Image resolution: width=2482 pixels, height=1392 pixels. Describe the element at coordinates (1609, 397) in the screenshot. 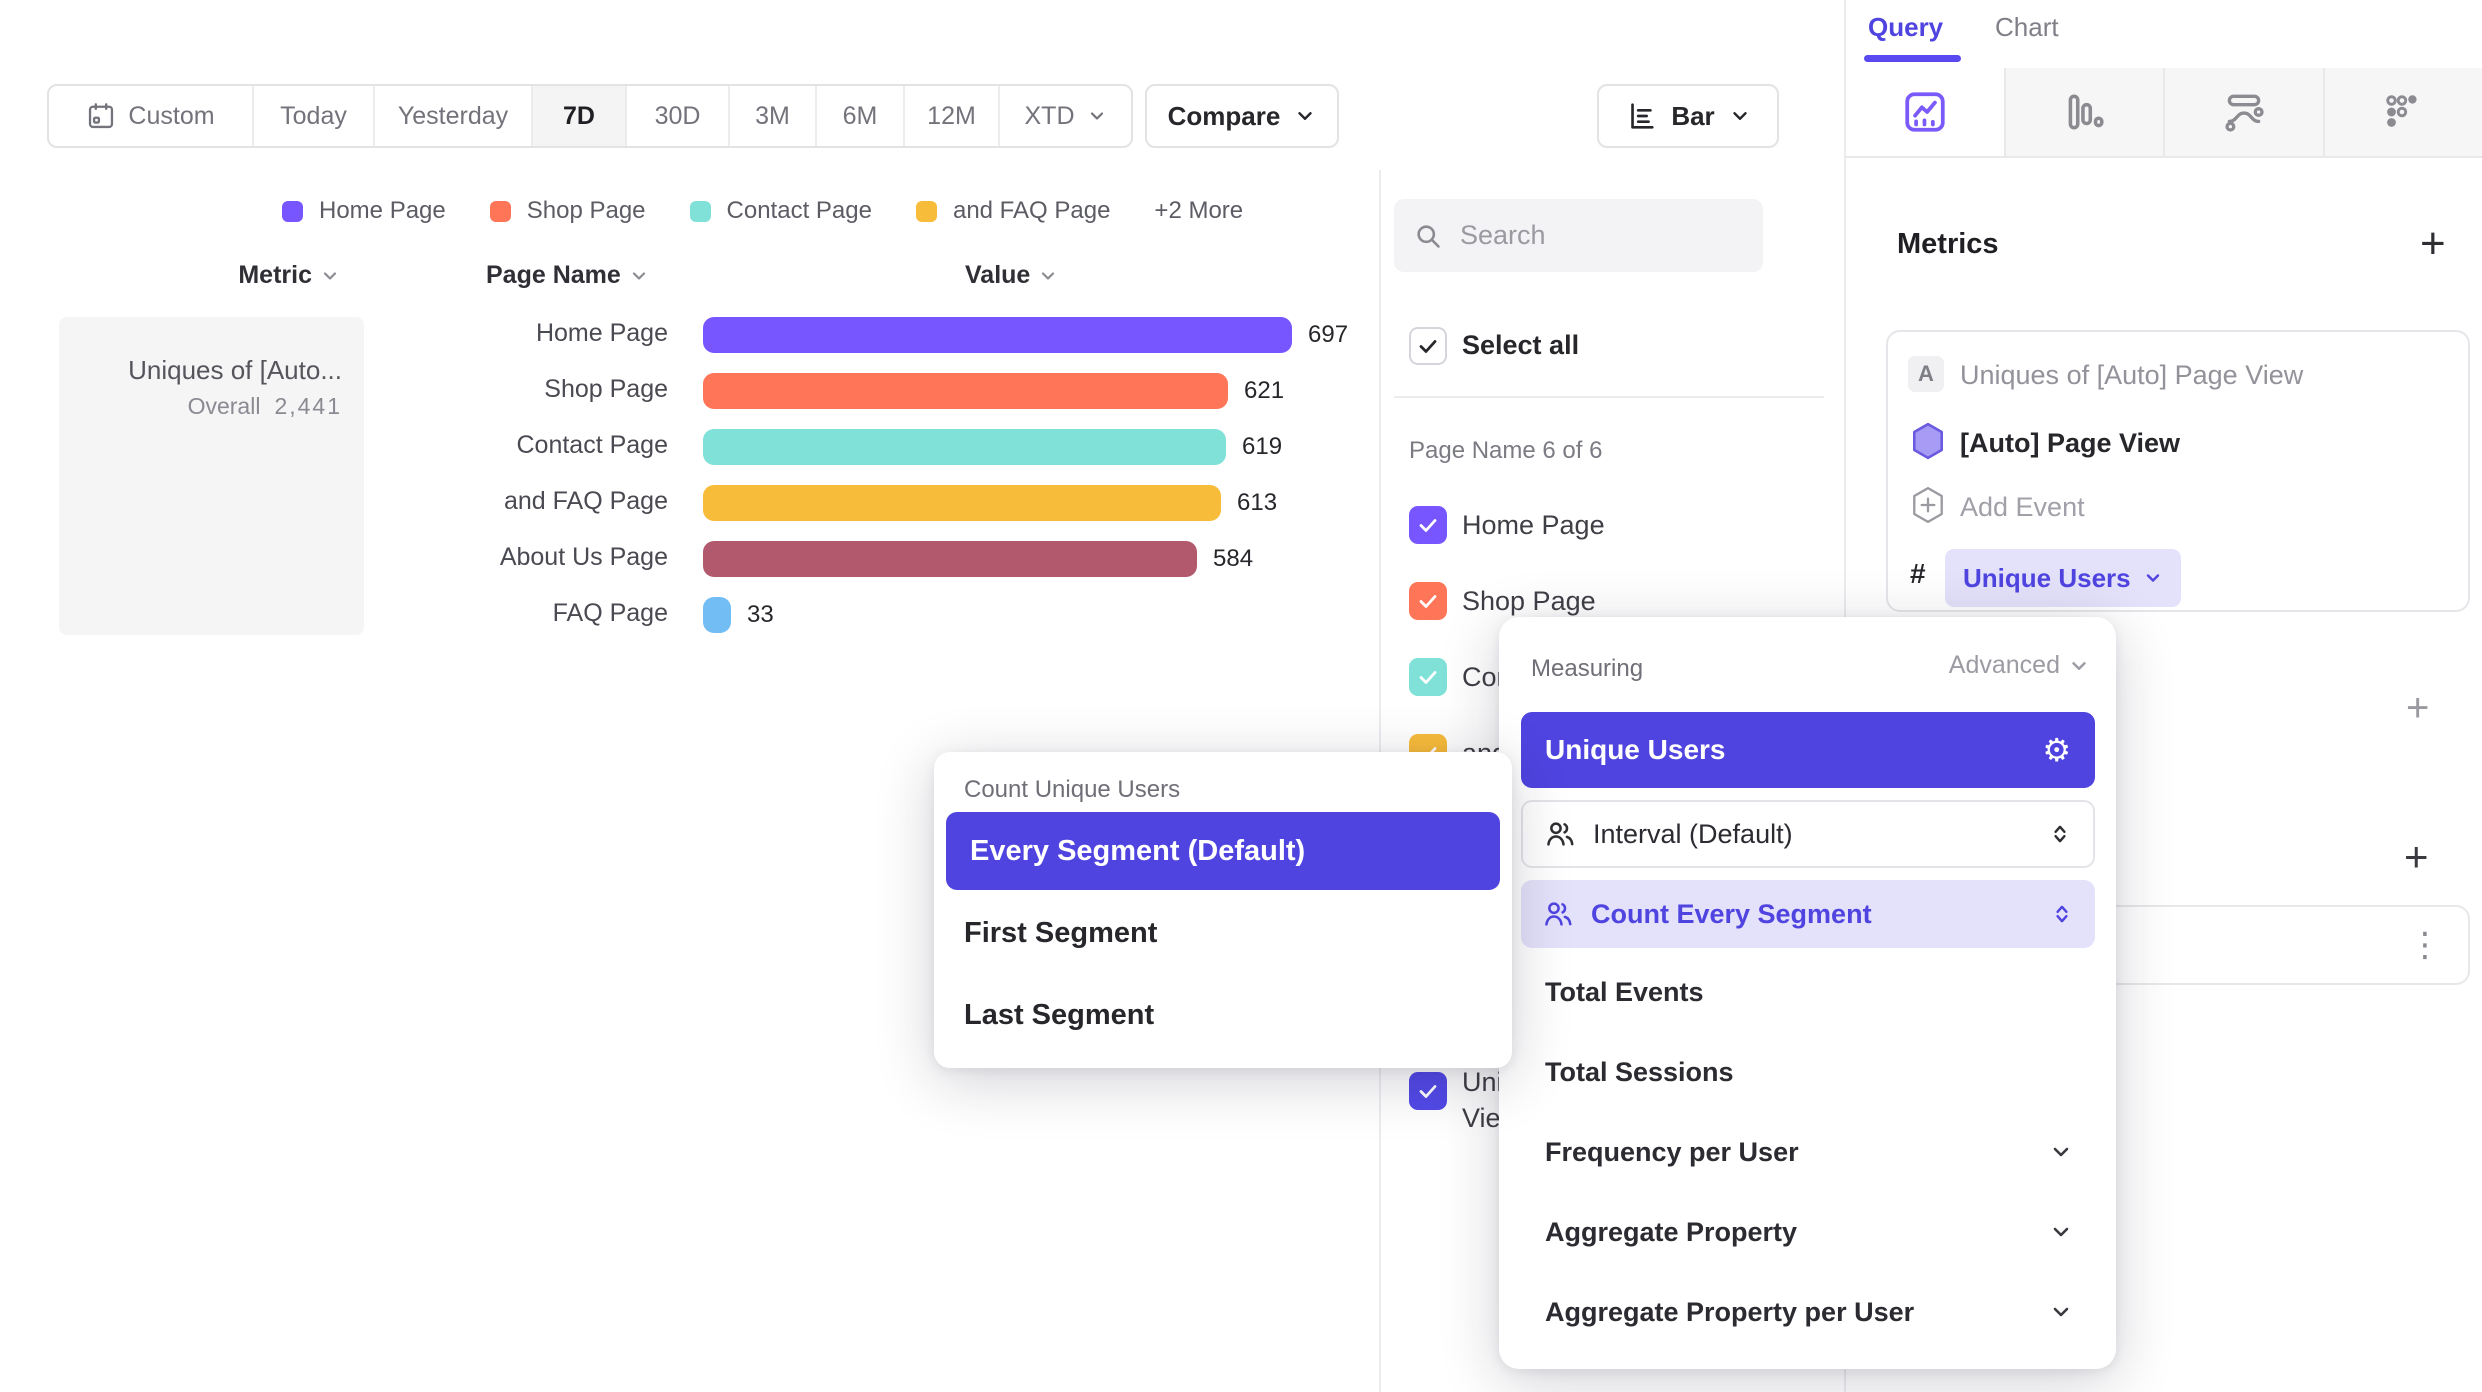

I see `list-divider` at that location.